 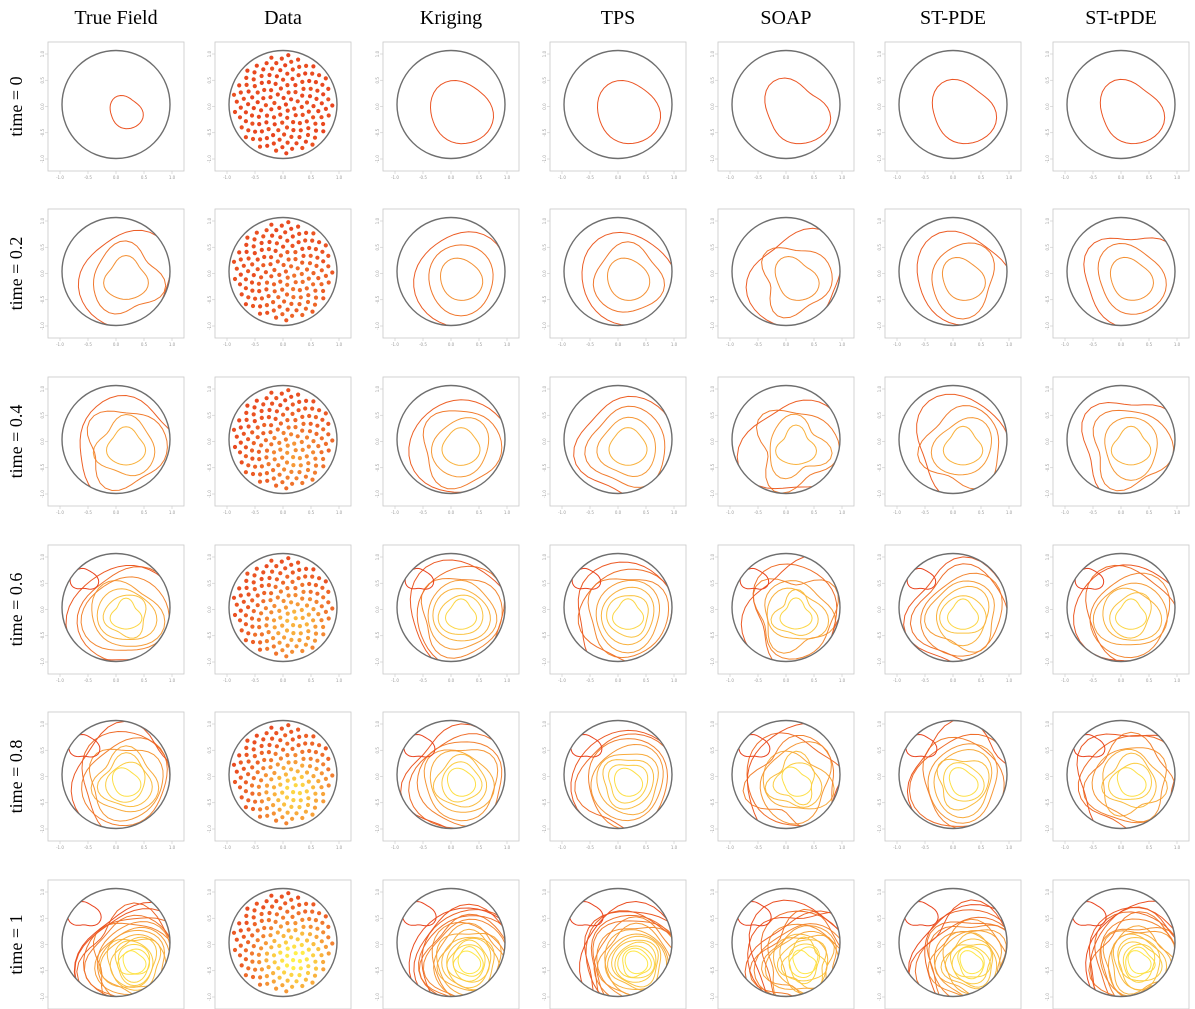 What do you see at coordinates (423, 512) in the screenshot?
I see `x-tick-label: -0.5` at bounding box center [423, 512].